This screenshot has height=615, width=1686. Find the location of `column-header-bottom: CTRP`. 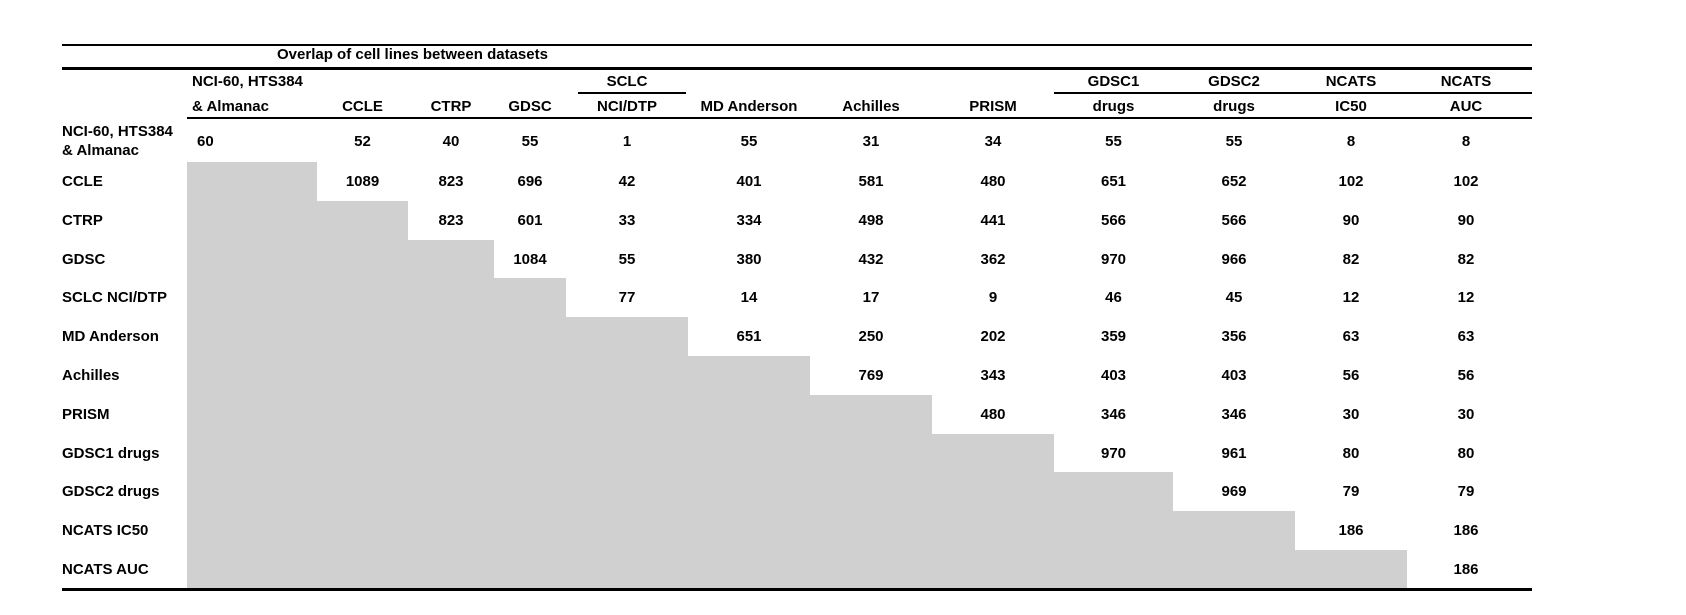

column-header-bottom: CTRP is located at coordinates (451, 106).